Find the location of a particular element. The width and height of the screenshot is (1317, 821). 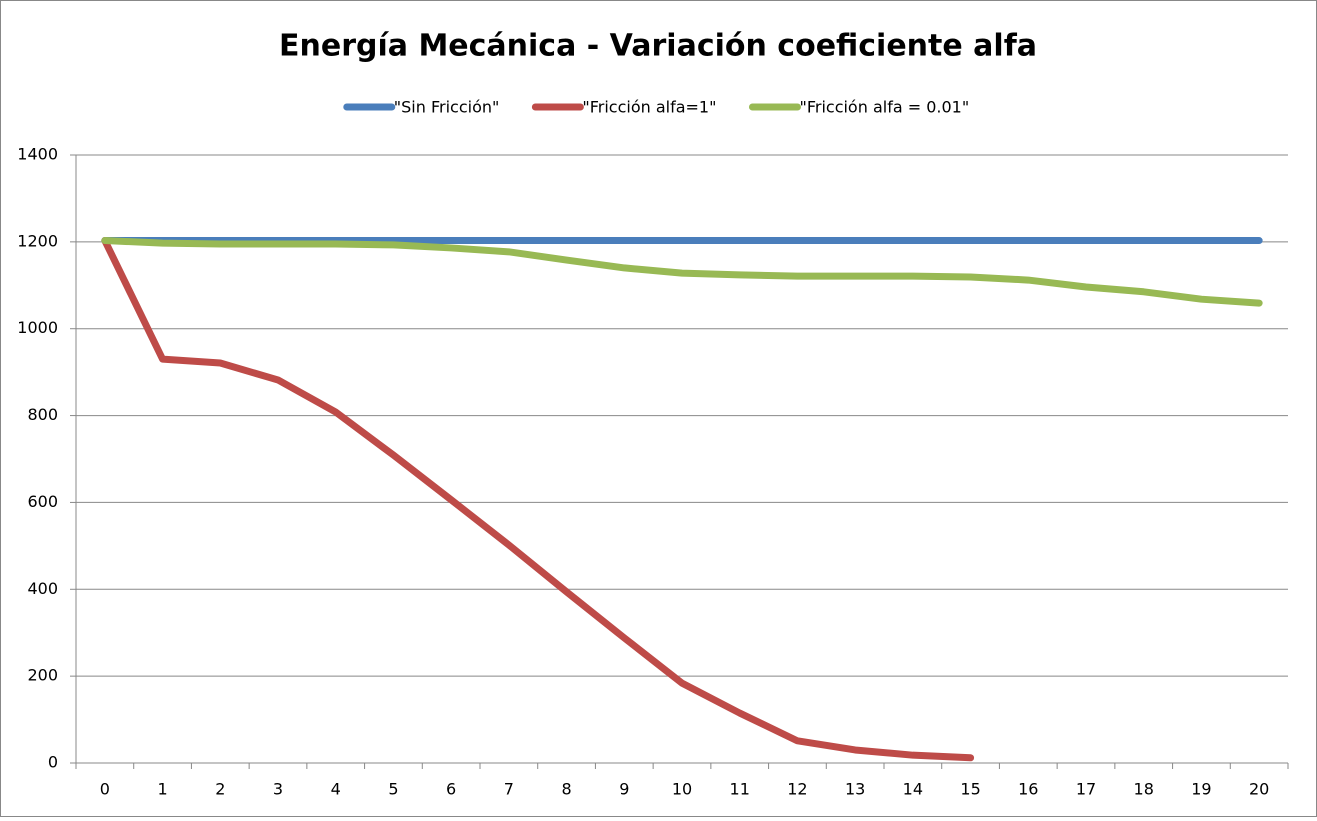

x-tick-label: 12 is located at coordinates (797, 789).